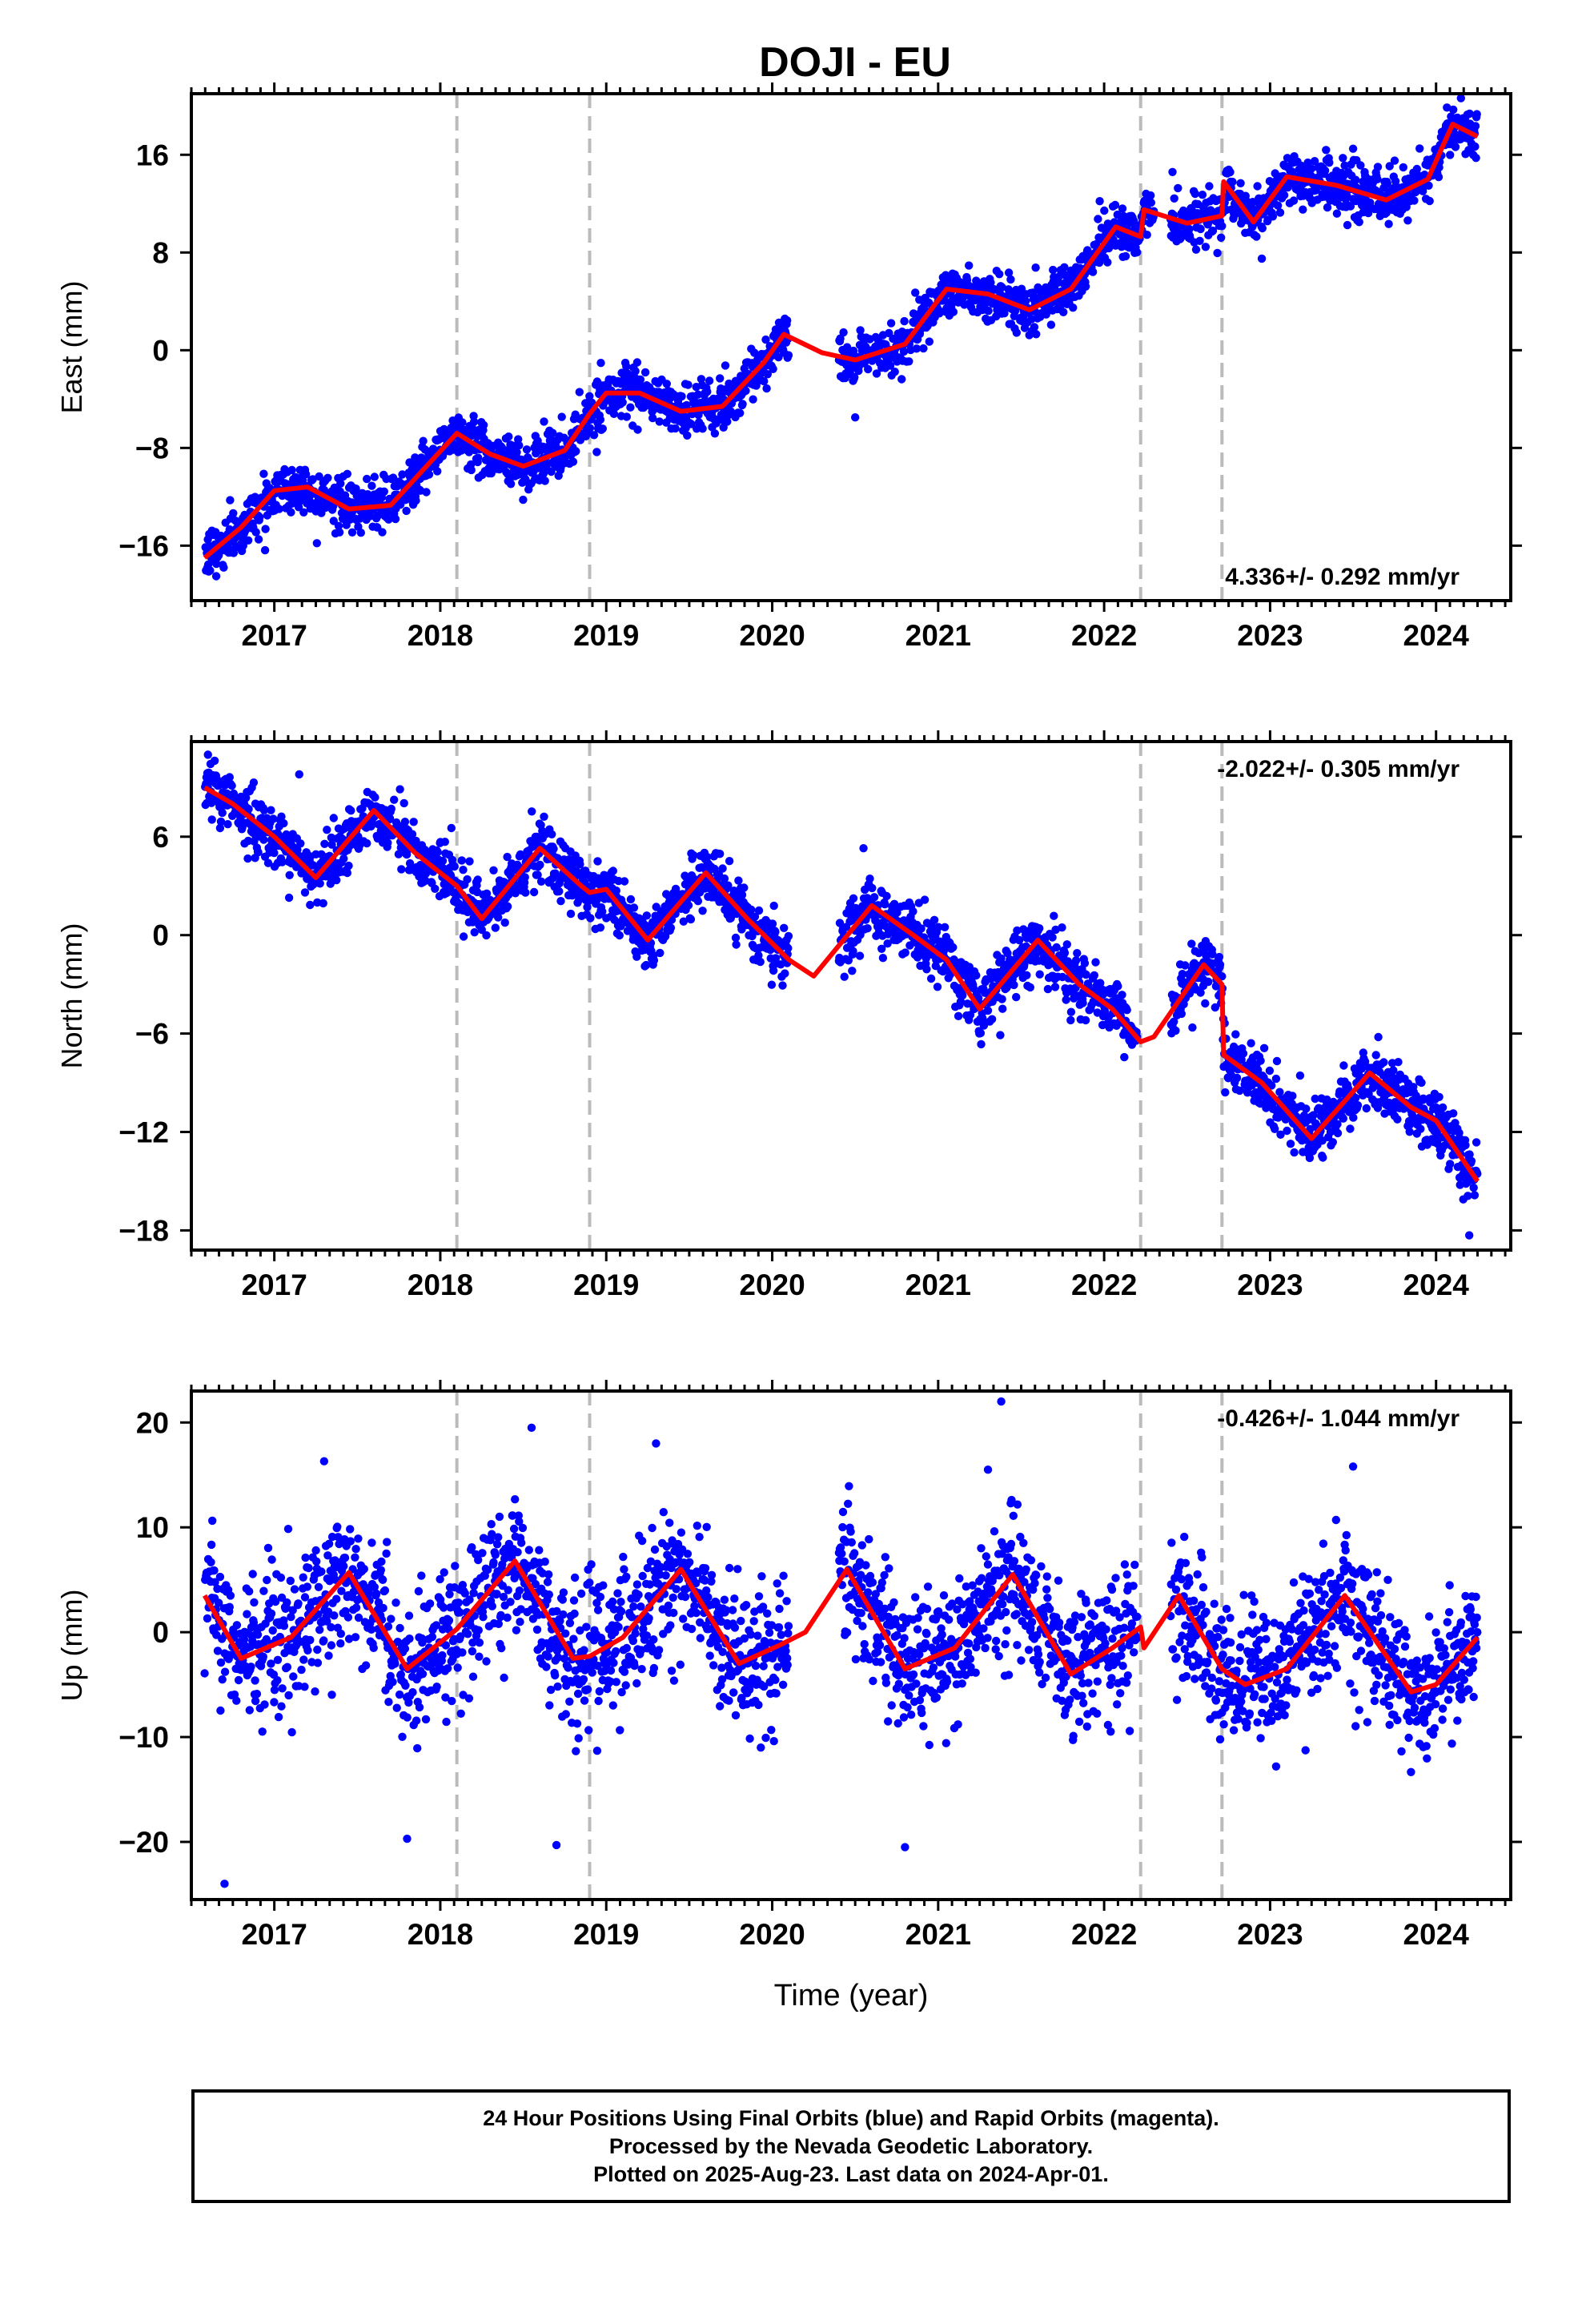 This screenshot has width=1582, height=2324. I want to click on y-tick-label: −8, so click(152, 448).